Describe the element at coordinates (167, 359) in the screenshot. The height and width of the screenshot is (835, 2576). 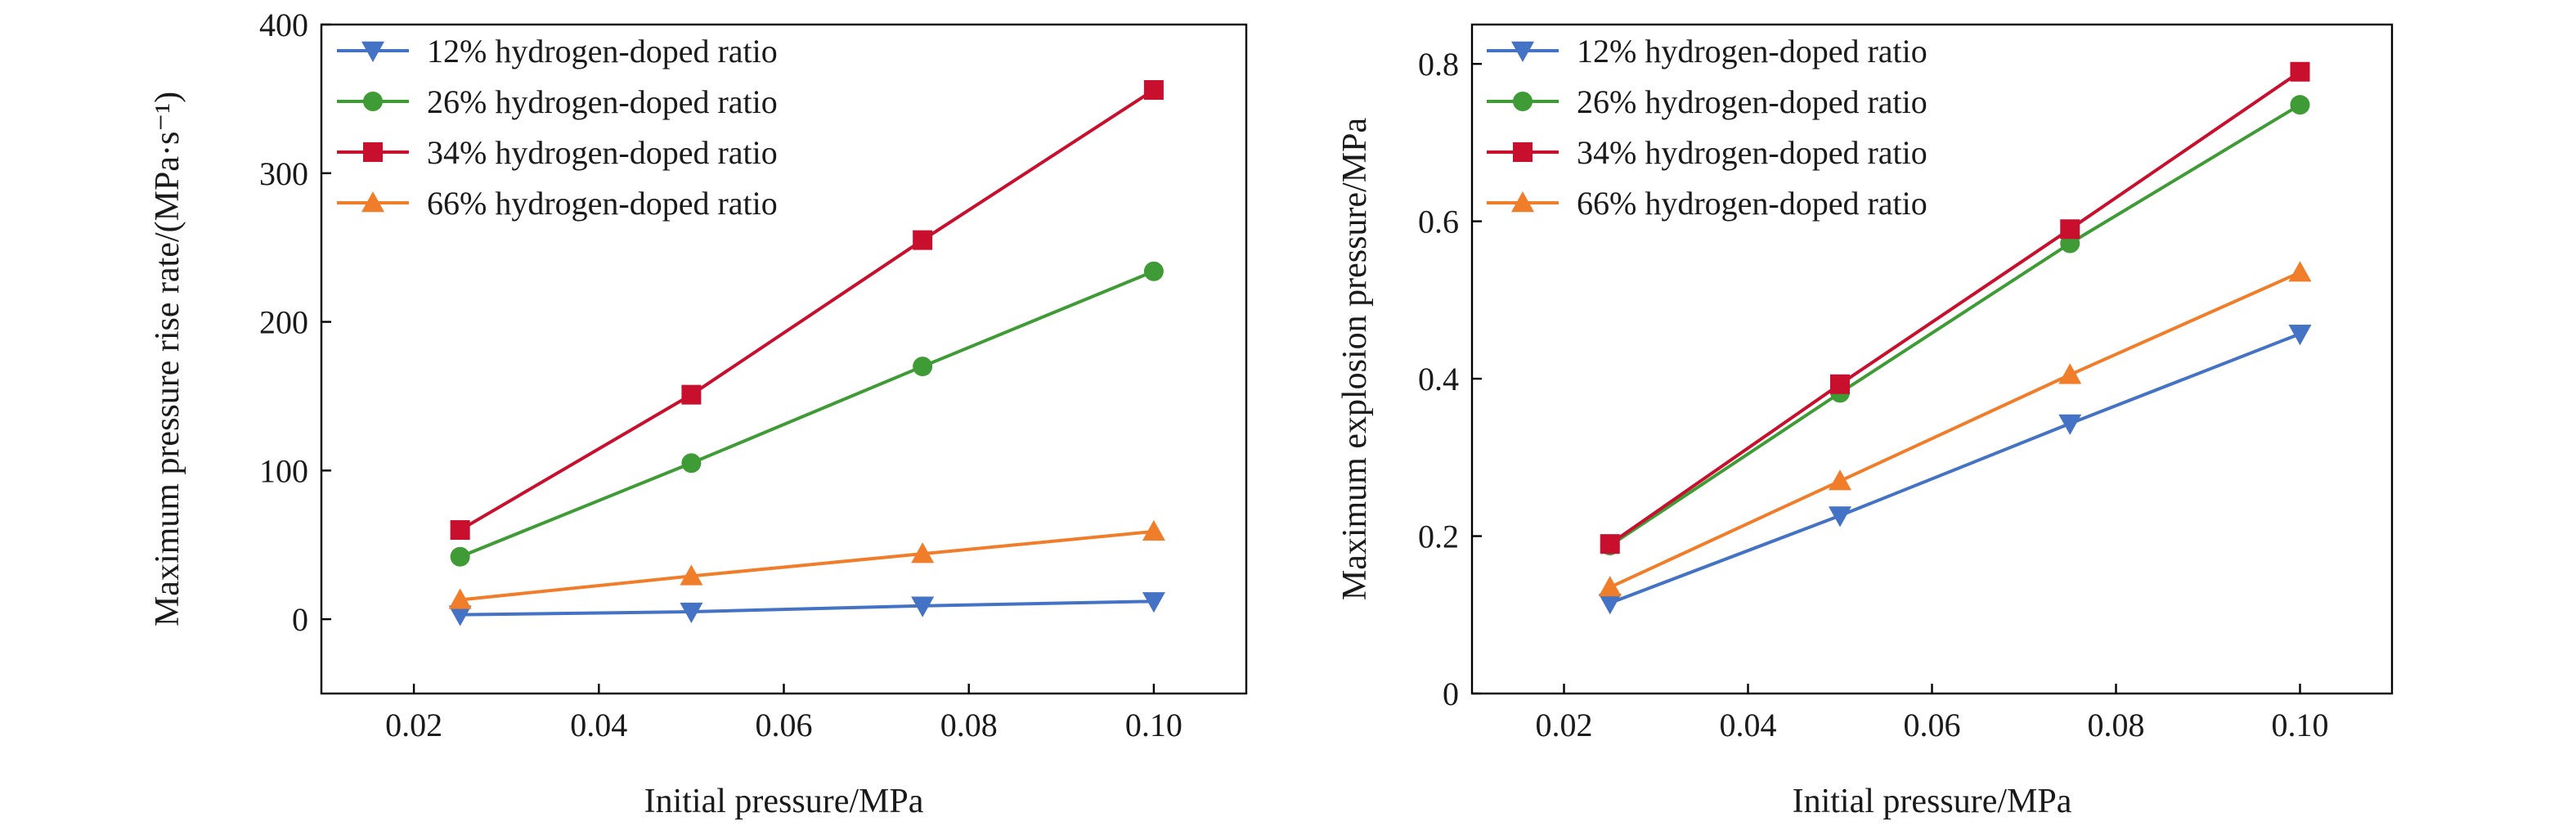
I see `y-axis-title: Maximum pressure rise rate/(MPa·s⁻¹)` at that location.